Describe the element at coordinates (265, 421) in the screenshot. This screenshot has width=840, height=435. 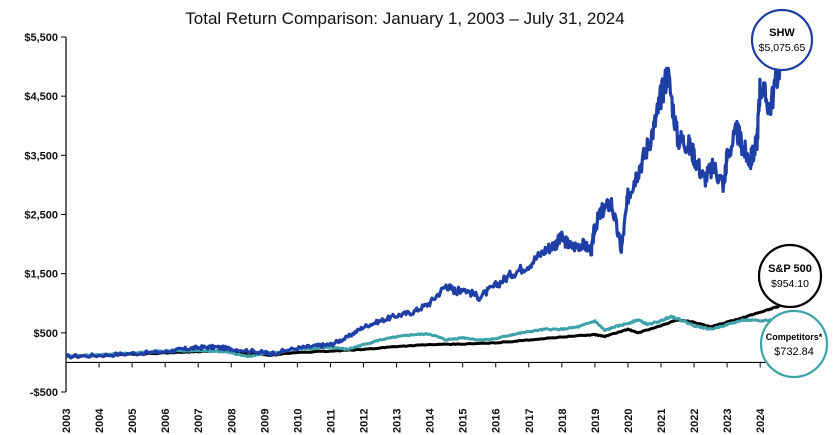
I see `x-tick-label: 2009` at that location.